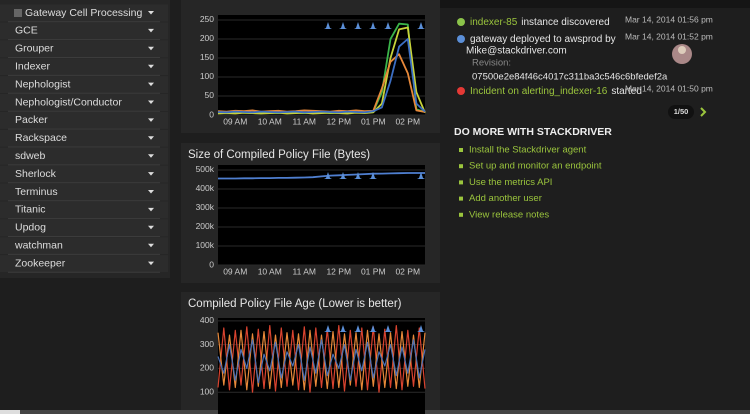 The width and height of the screenshot is (750, 414). What do you see at coordinates (31, 120) in the screenshot?
I see `sidebar-item: Packer` at bounding box center [31, 120].